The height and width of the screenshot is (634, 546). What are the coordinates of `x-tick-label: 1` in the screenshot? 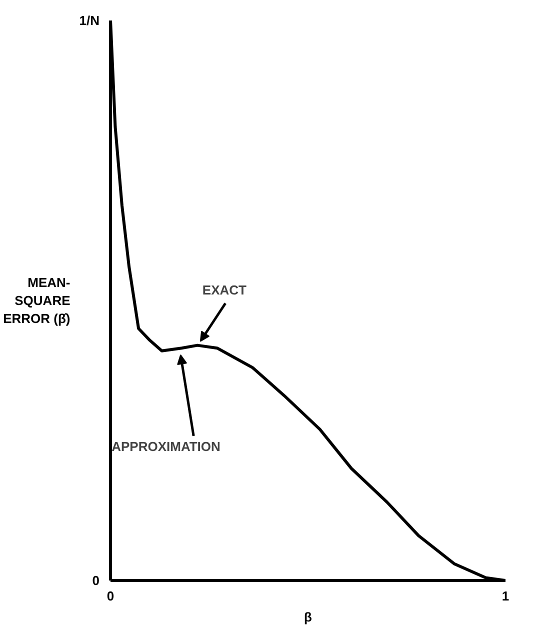 It's located at (506, 596).